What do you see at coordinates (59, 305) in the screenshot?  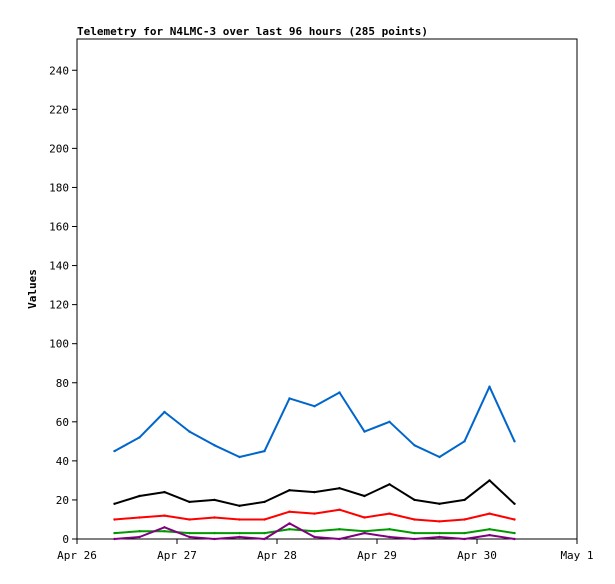 I see `y-tick-label: 120` at bounding box center [59, 305].